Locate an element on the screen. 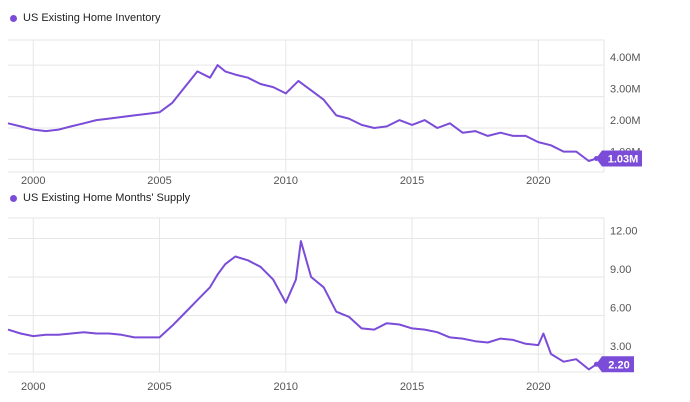 The height and width of the screenshot is (402, 690). y-tick-label: 3.00M is located at coordinates (625, 90).